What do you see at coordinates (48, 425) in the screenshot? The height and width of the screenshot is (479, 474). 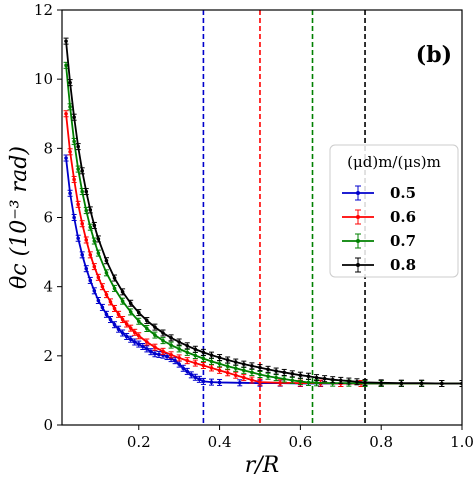 I see `y-tick-label: 0` at bounding box center [48, 425].